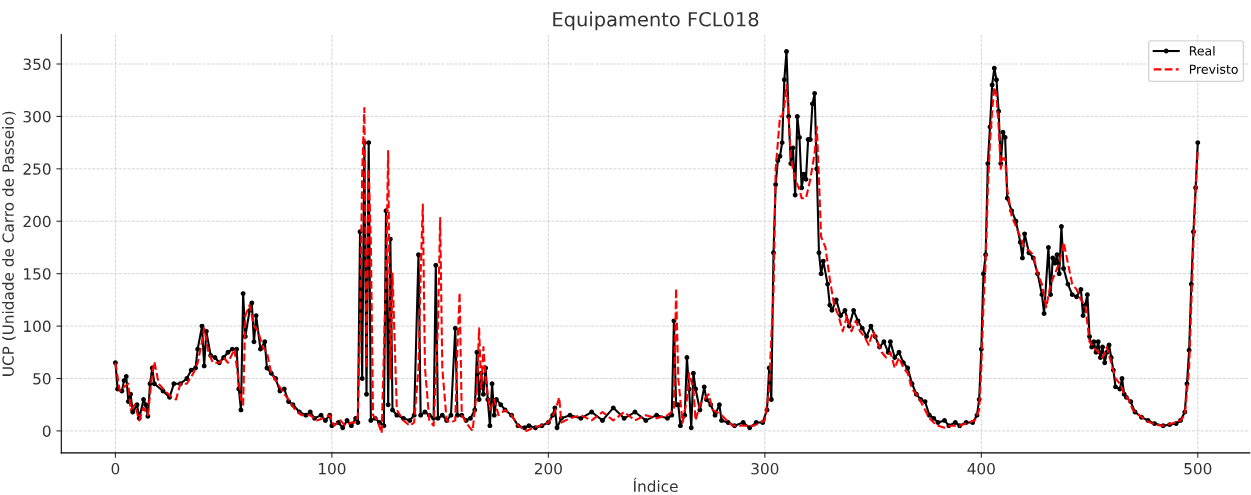 Image resolution: width=1251 pixels, height=495 pixels. I want to click on y-tick-label: 50, so click(42, 378).